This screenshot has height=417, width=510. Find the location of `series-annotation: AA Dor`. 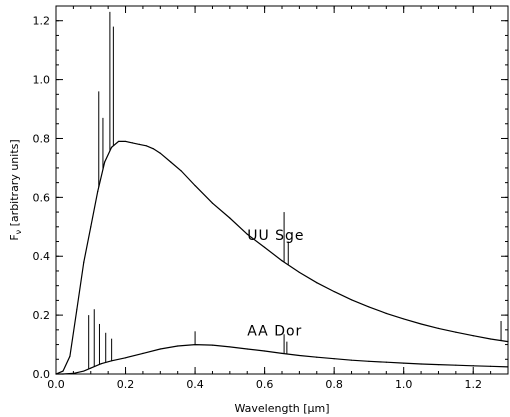

series-annotation: AA Dor is located at coordinates (274, 332).